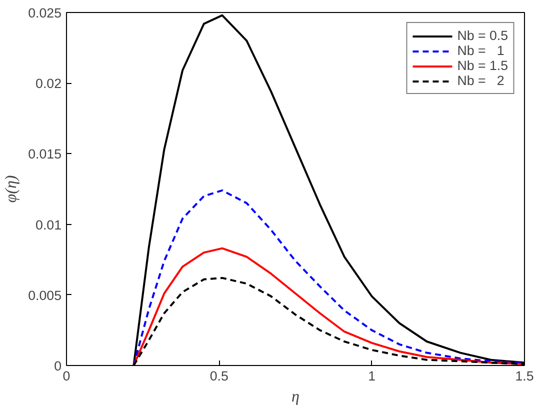 The image size is (538, 408). Describe the element at coordinates (482, 35) in the screenshot. I see `legend-label: Nb = 0.5` at that location.